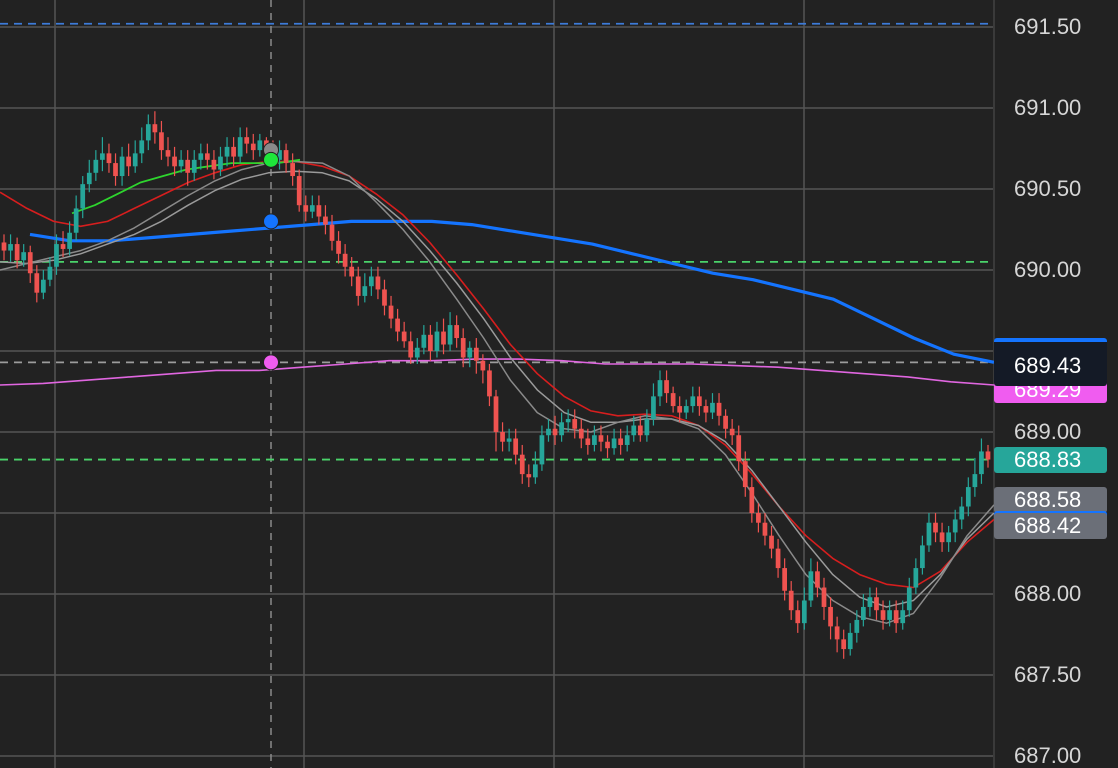 This screenshot has width=1118, height=768. Describe the element at coordinates (1050, 362) in the screenshot. I see `price-badge: 689.43` at that location.